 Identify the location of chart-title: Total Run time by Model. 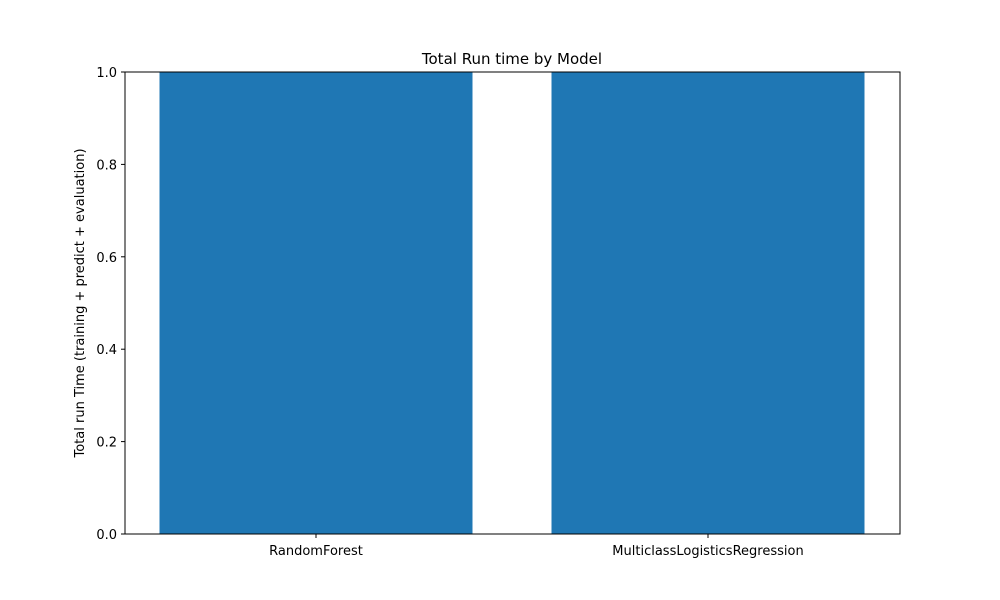
(511, 59).